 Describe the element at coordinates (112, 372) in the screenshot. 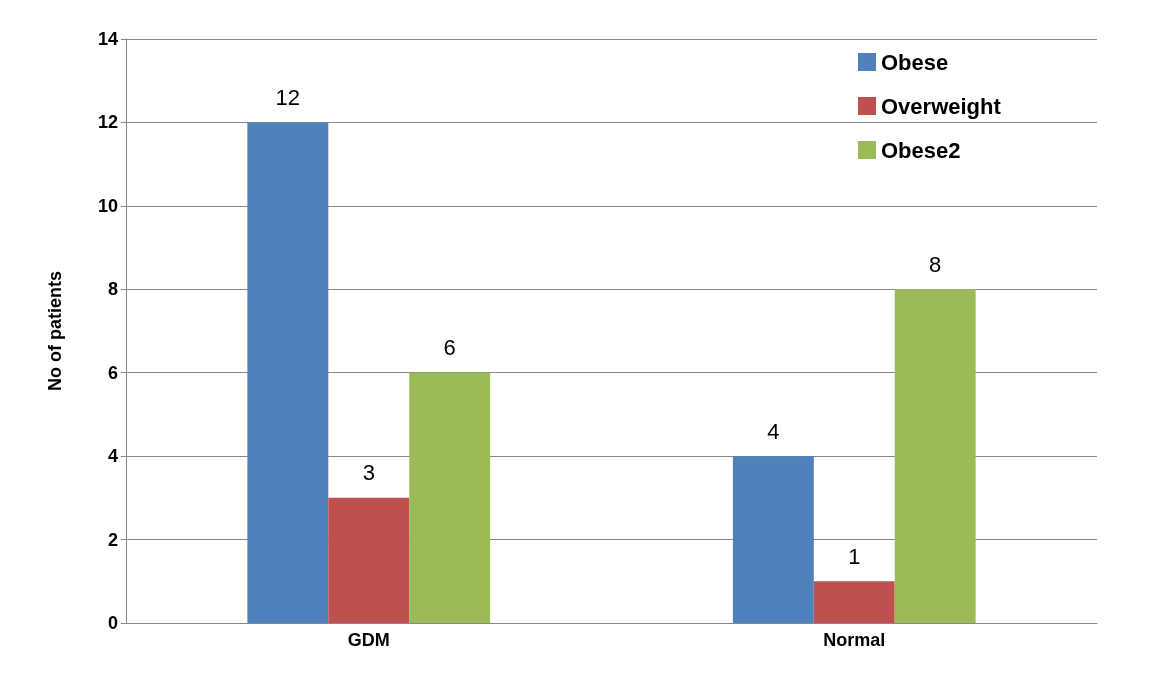

I see `y-tick-label: 6` at that location.